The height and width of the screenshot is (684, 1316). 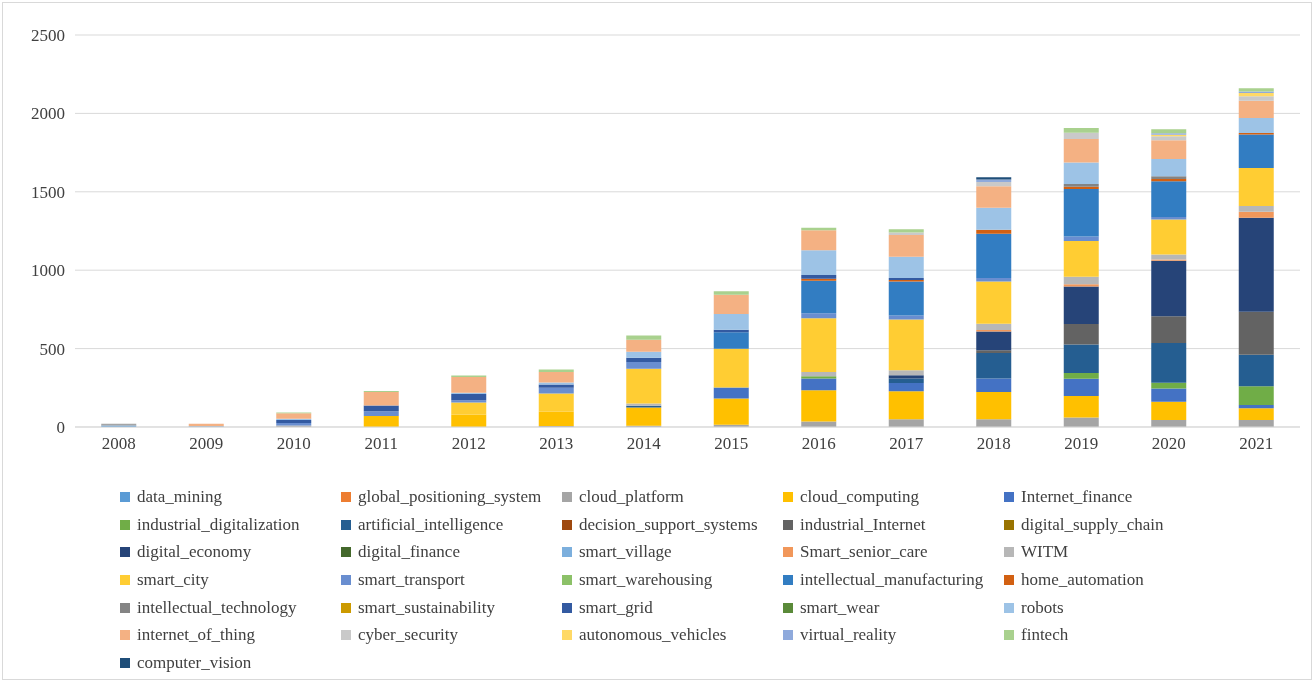 I want to click on x-tick-label: 2014, so click(x=644, y=444).